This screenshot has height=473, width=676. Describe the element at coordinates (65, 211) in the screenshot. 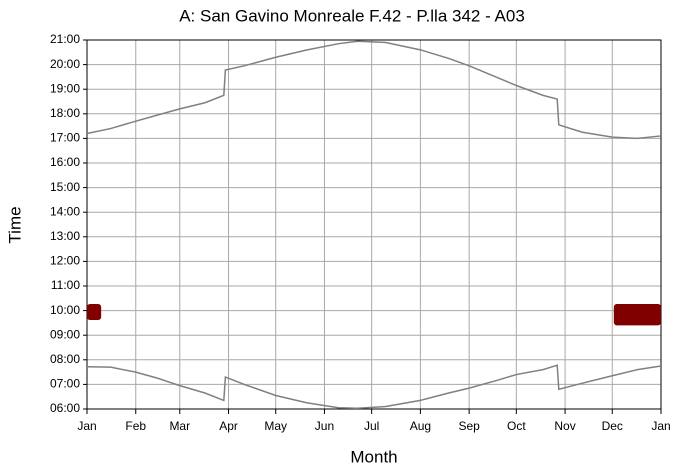

I see `y-tick-label: 14:00` at that location.